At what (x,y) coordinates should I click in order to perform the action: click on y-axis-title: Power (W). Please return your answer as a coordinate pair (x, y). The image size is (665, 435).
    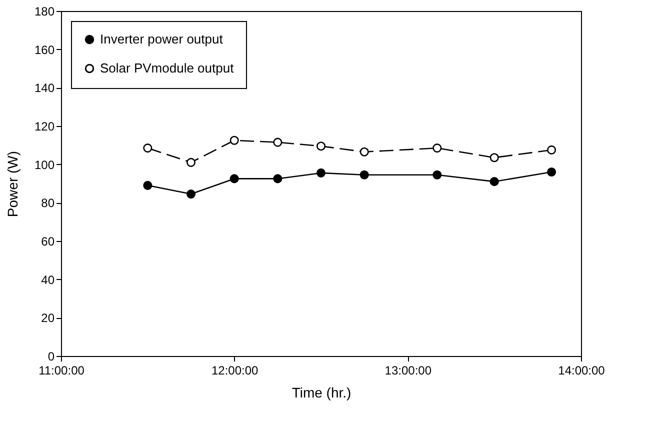
    Looking at the image, I should click on (12, 184).